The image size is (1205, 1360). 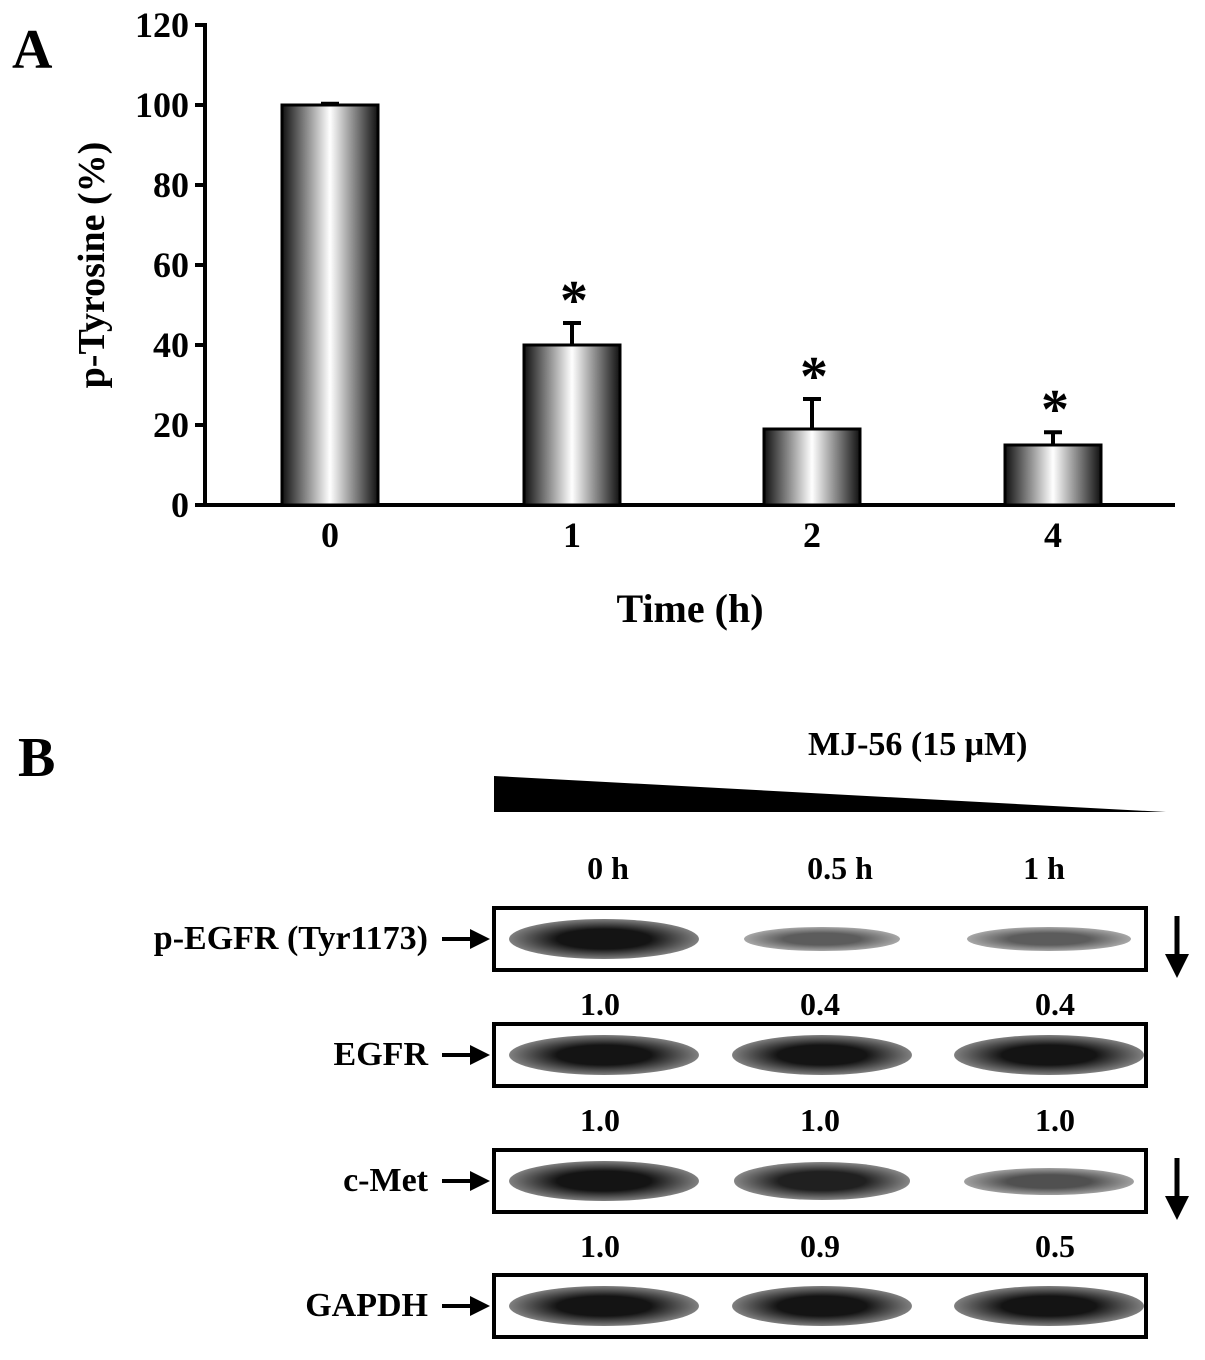 What do you see at coordinates (171, 265) in the screenshot?
I see `y-tick-label: 60` at bounding box center [171, 265].